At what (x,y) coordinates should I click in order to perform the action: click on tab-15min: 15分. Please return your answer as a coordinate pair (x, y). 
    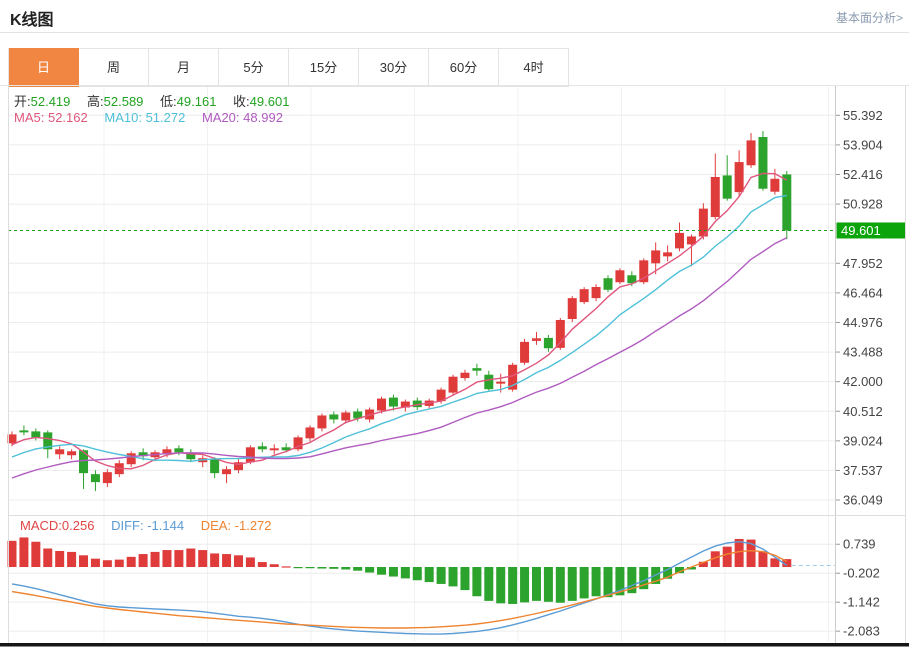
    Looking at the image, I should click on (324, 67).